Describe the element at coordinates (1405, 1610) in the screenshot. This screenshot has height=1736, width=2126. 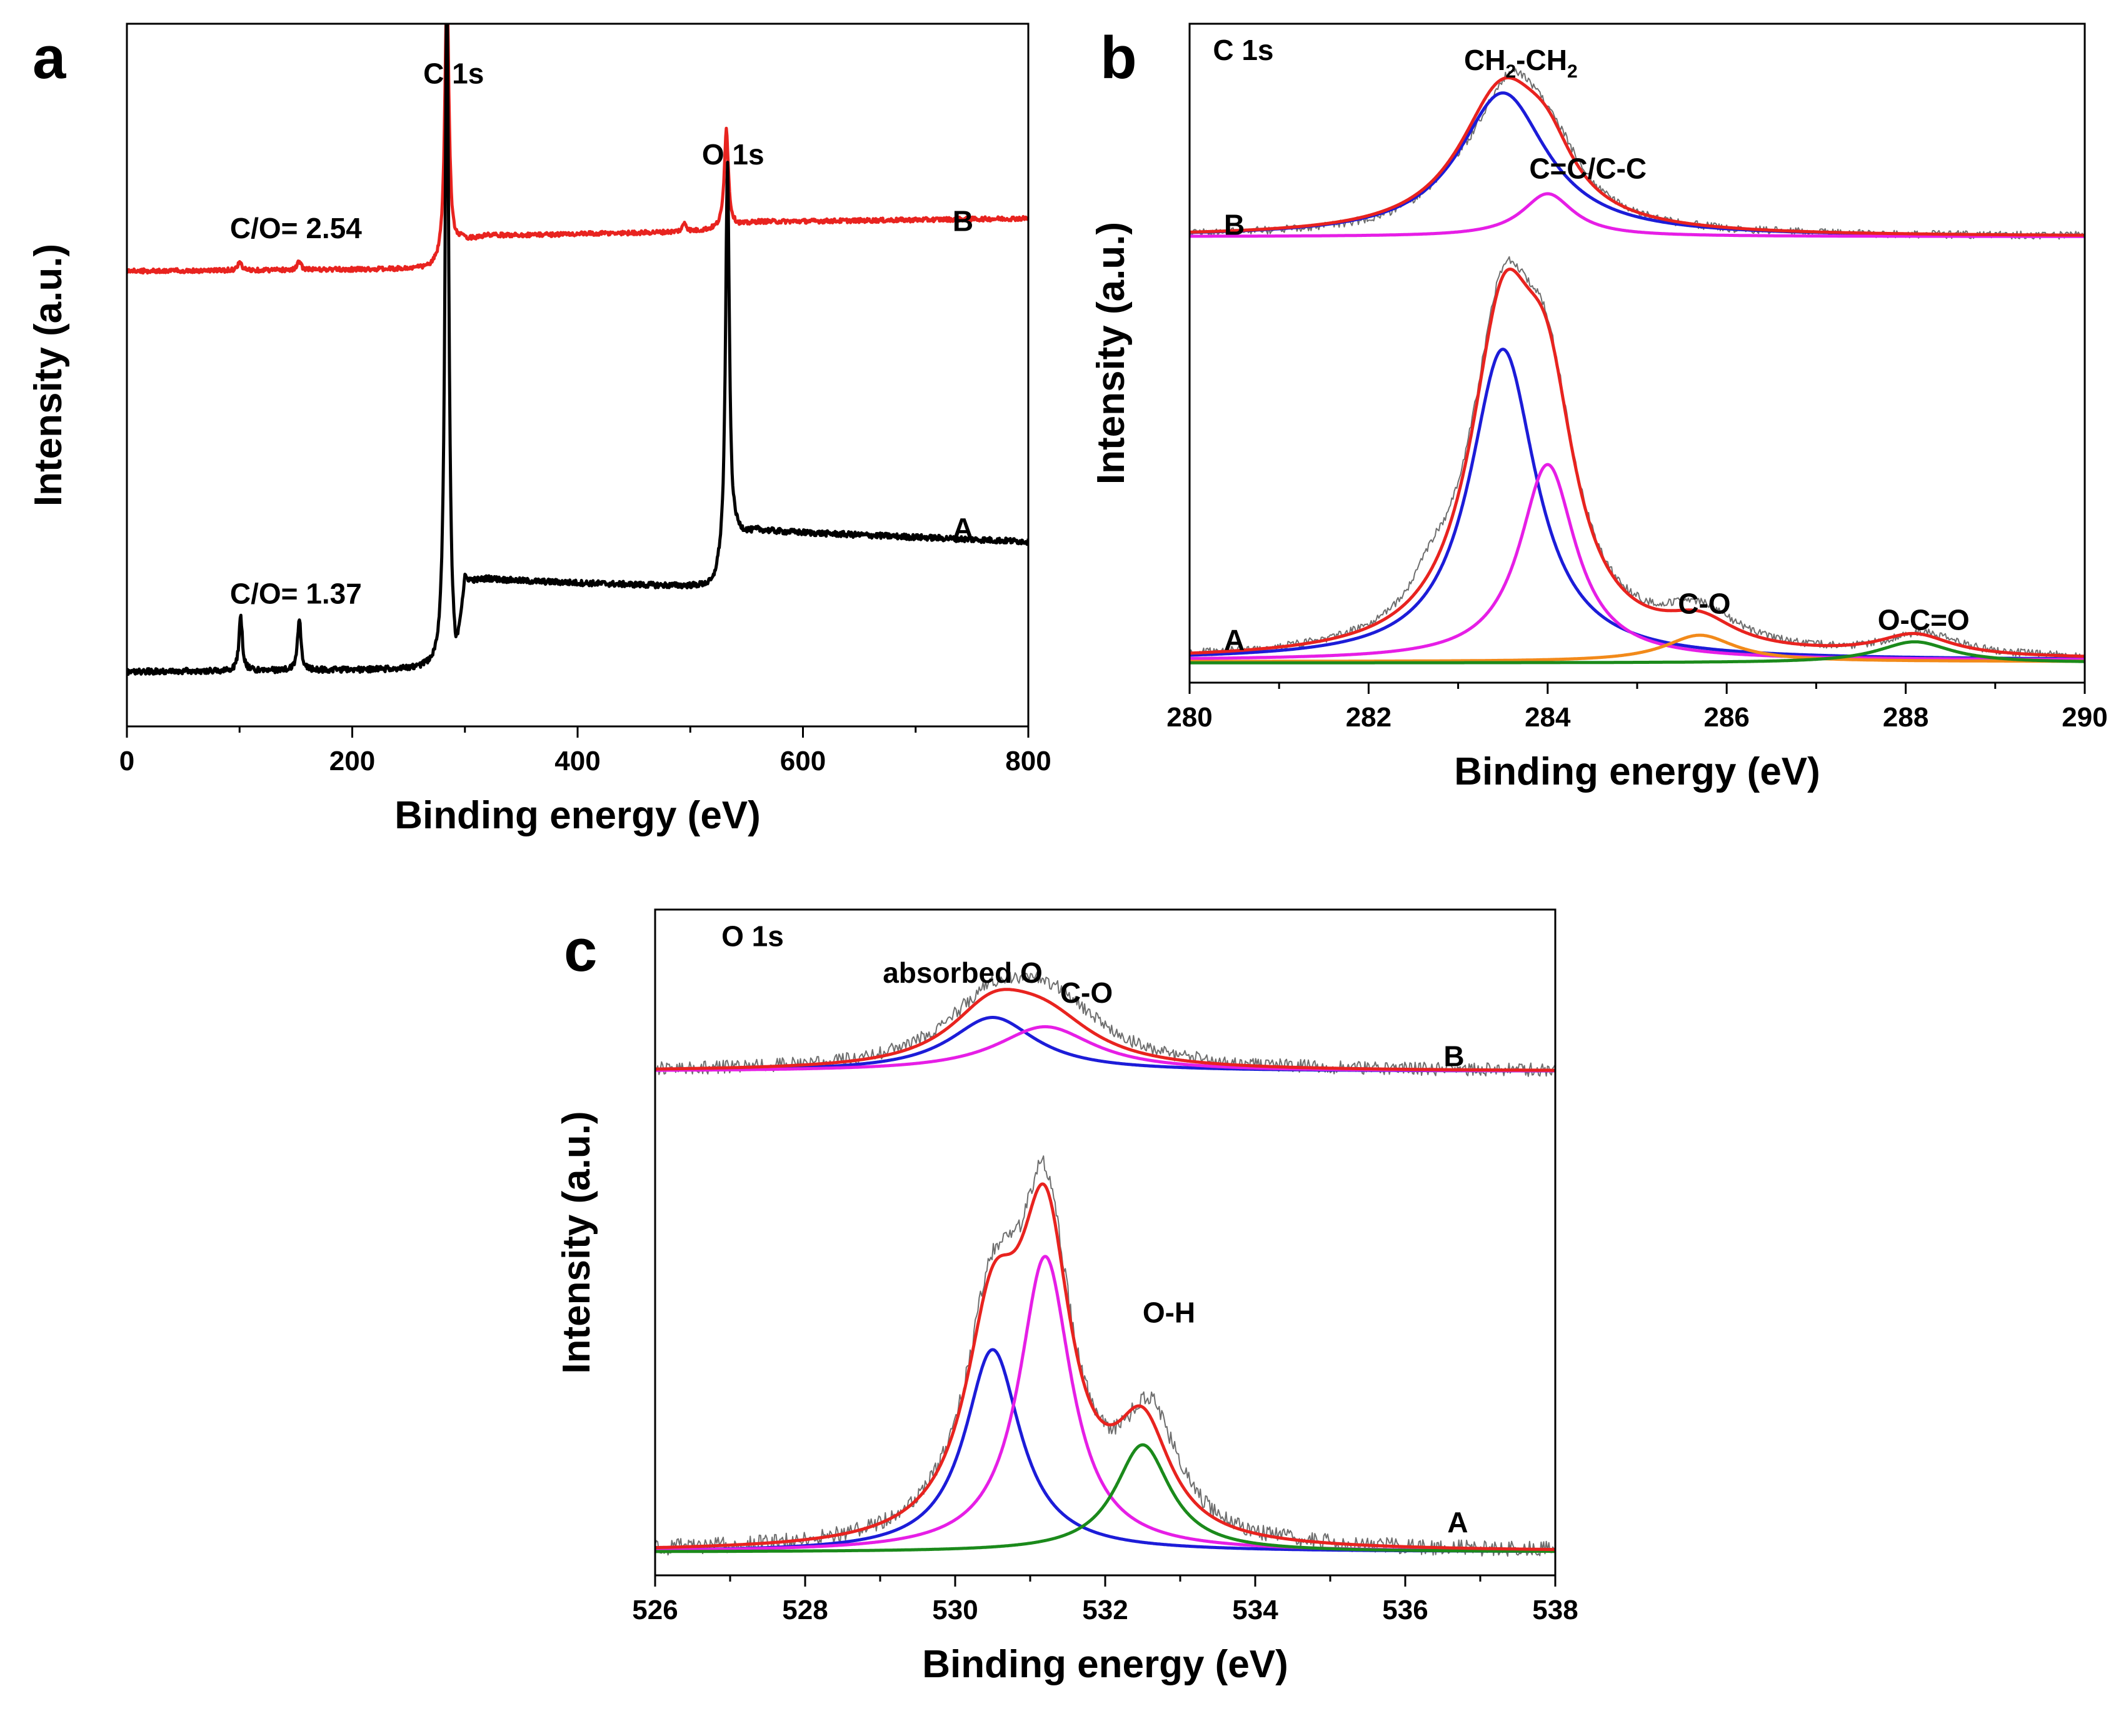
I see `x-tick-label: 536` at that location.